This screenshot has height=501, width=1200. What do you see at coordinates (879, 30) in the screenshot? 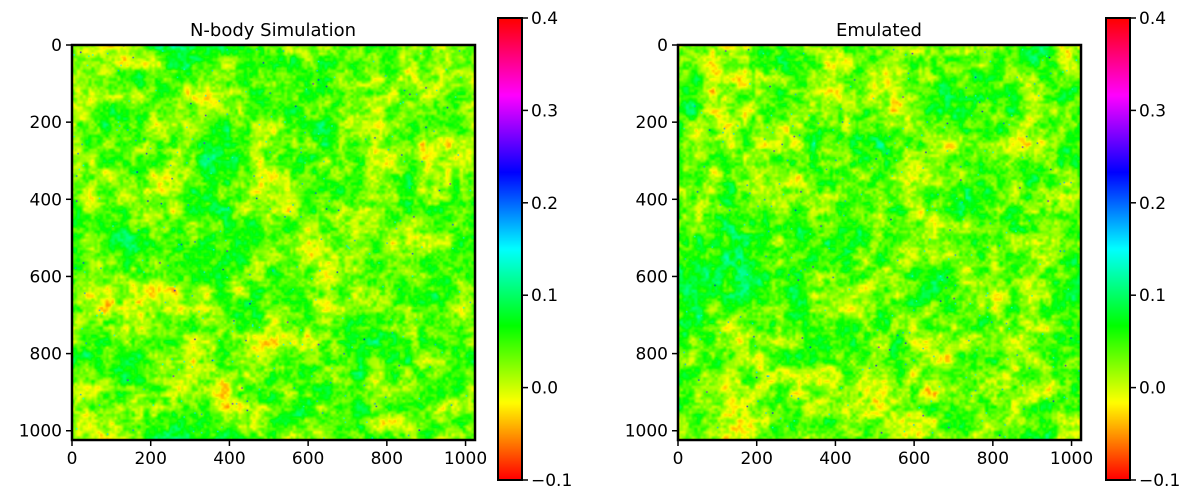
I see `panel-title: Emulated` at bounding box center [879, 30].